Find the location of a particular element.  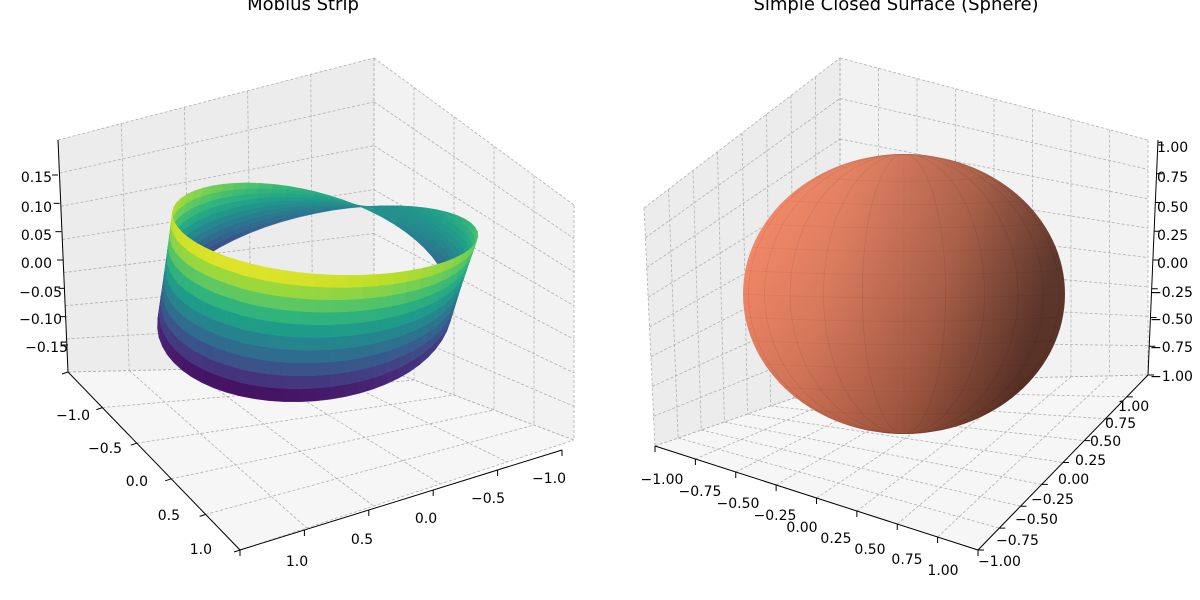

sphere-y-tick: −1.00 is located at coordinates (999, 562).